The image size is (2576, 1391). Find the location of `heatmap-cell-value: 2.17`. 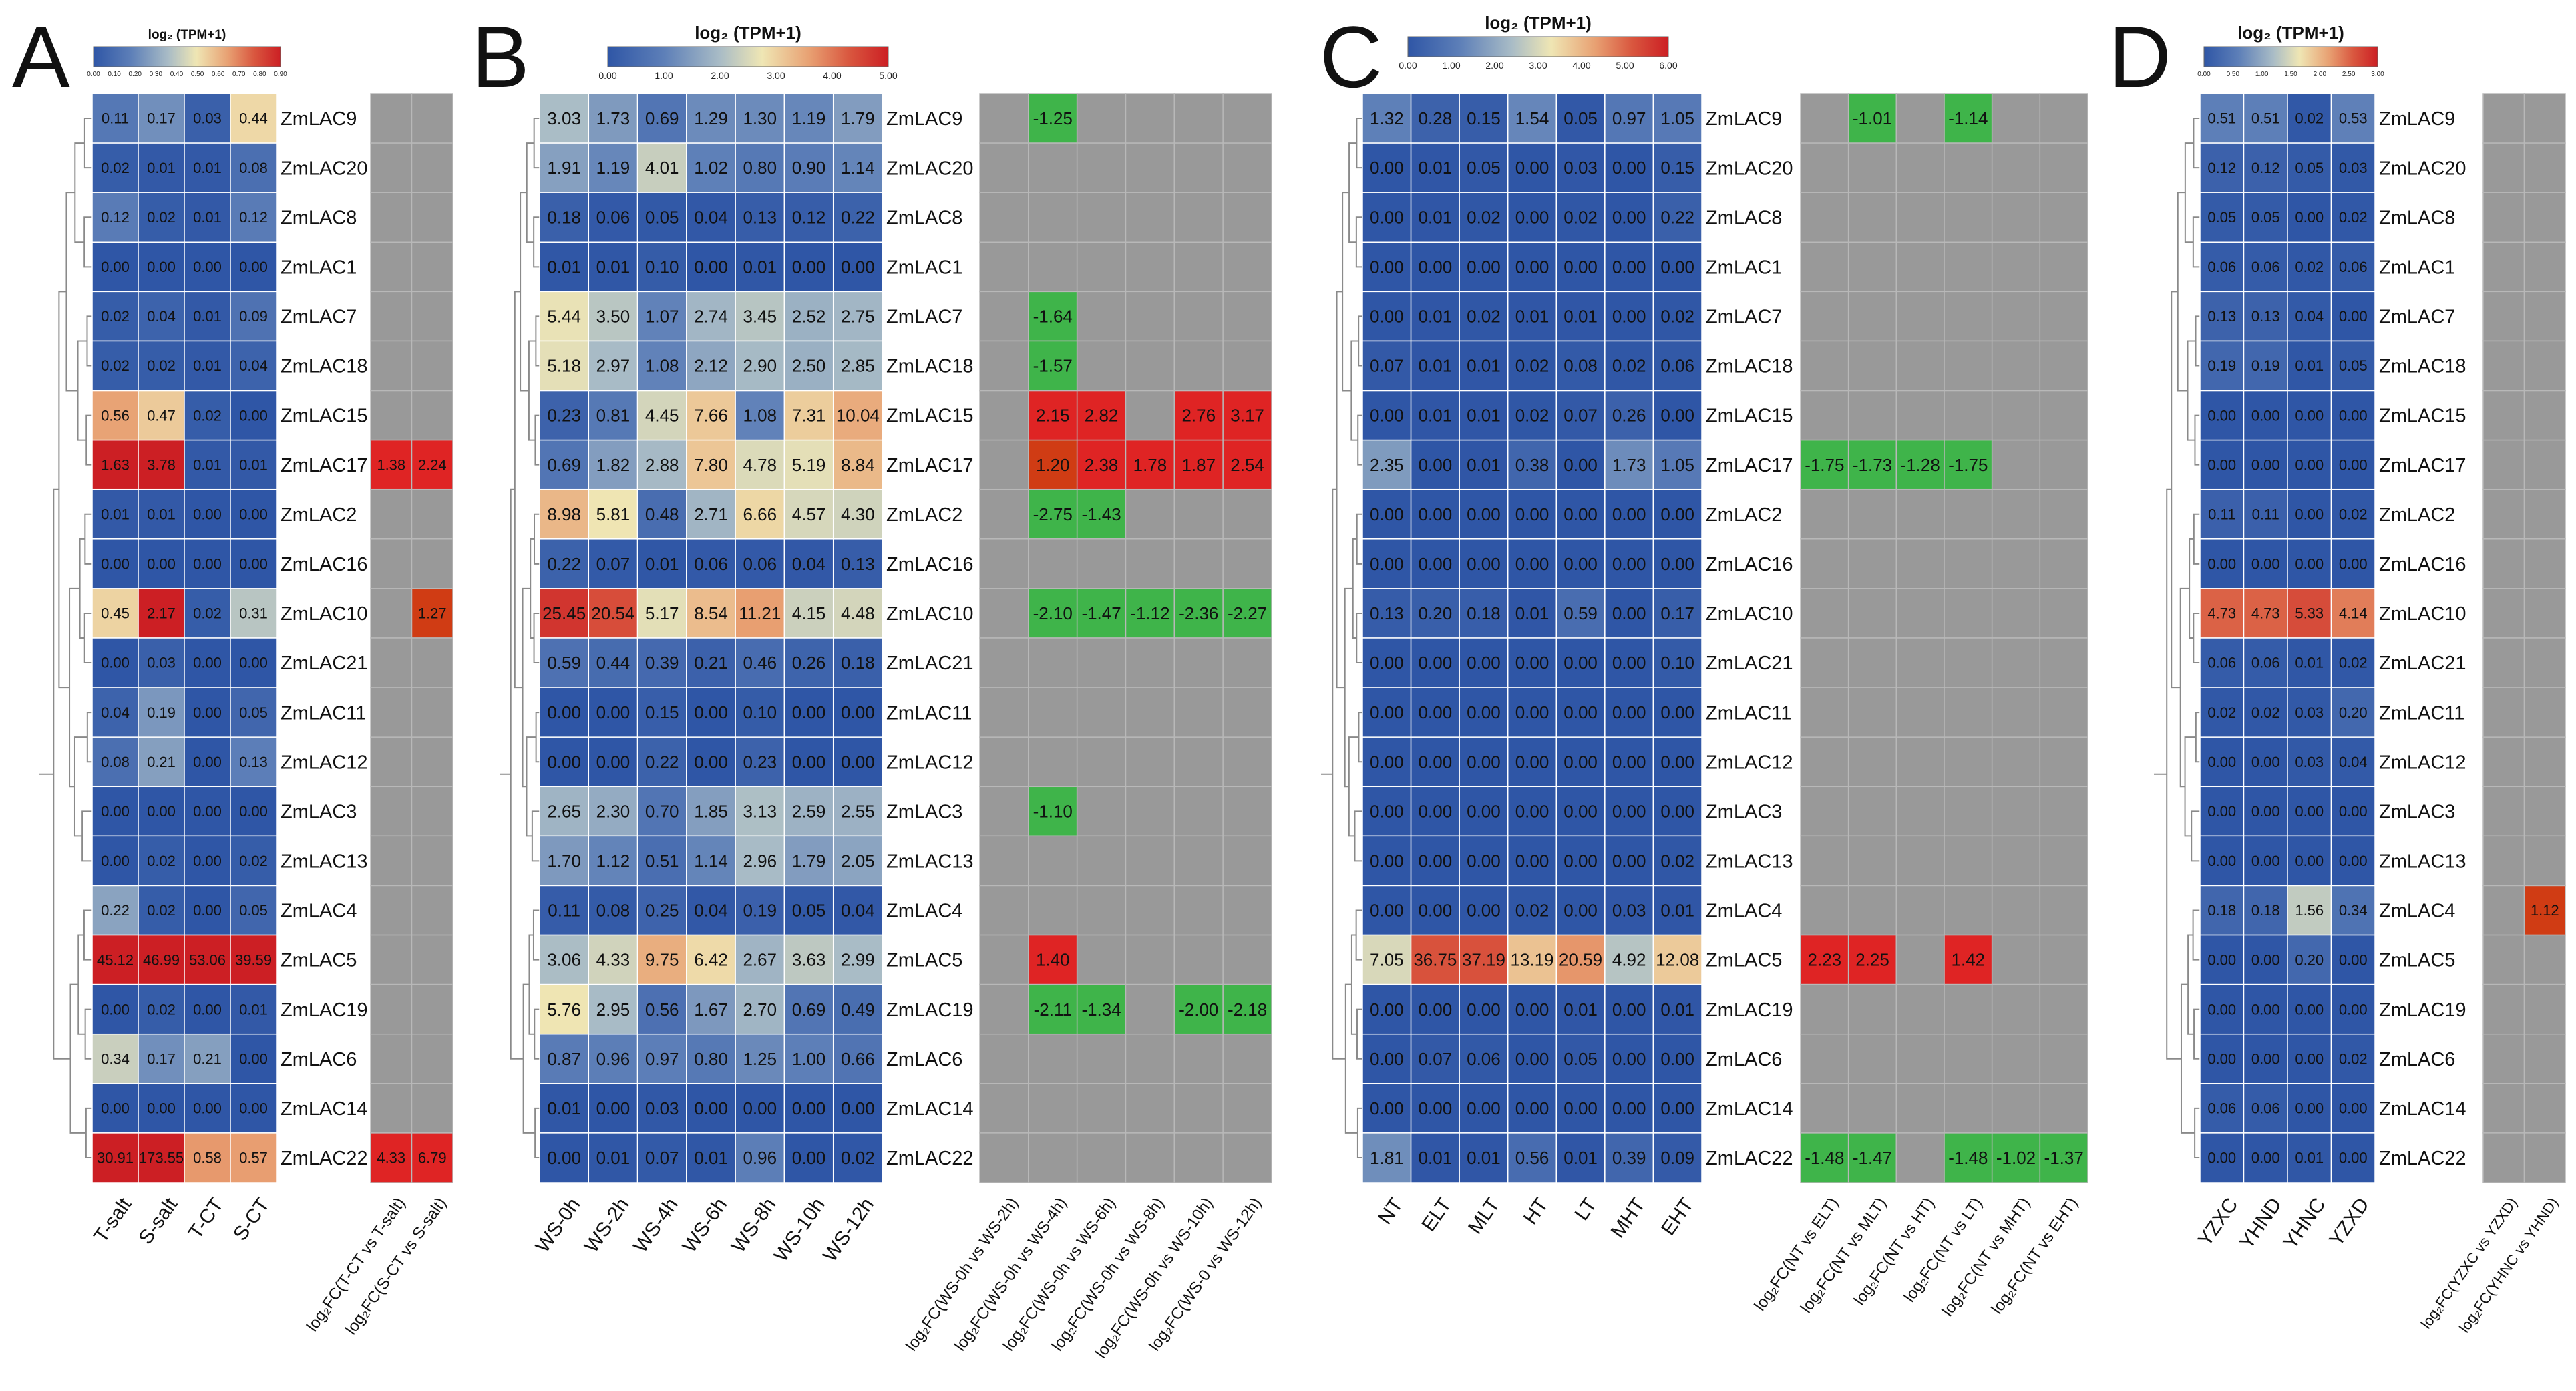

heatmap-cell-value: 2.17 is located at coordinates (161, 613).